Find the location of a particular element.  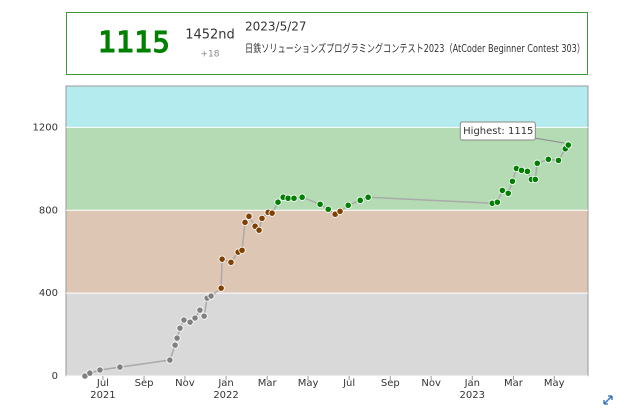

header-box is located at coordinates (327, 43).